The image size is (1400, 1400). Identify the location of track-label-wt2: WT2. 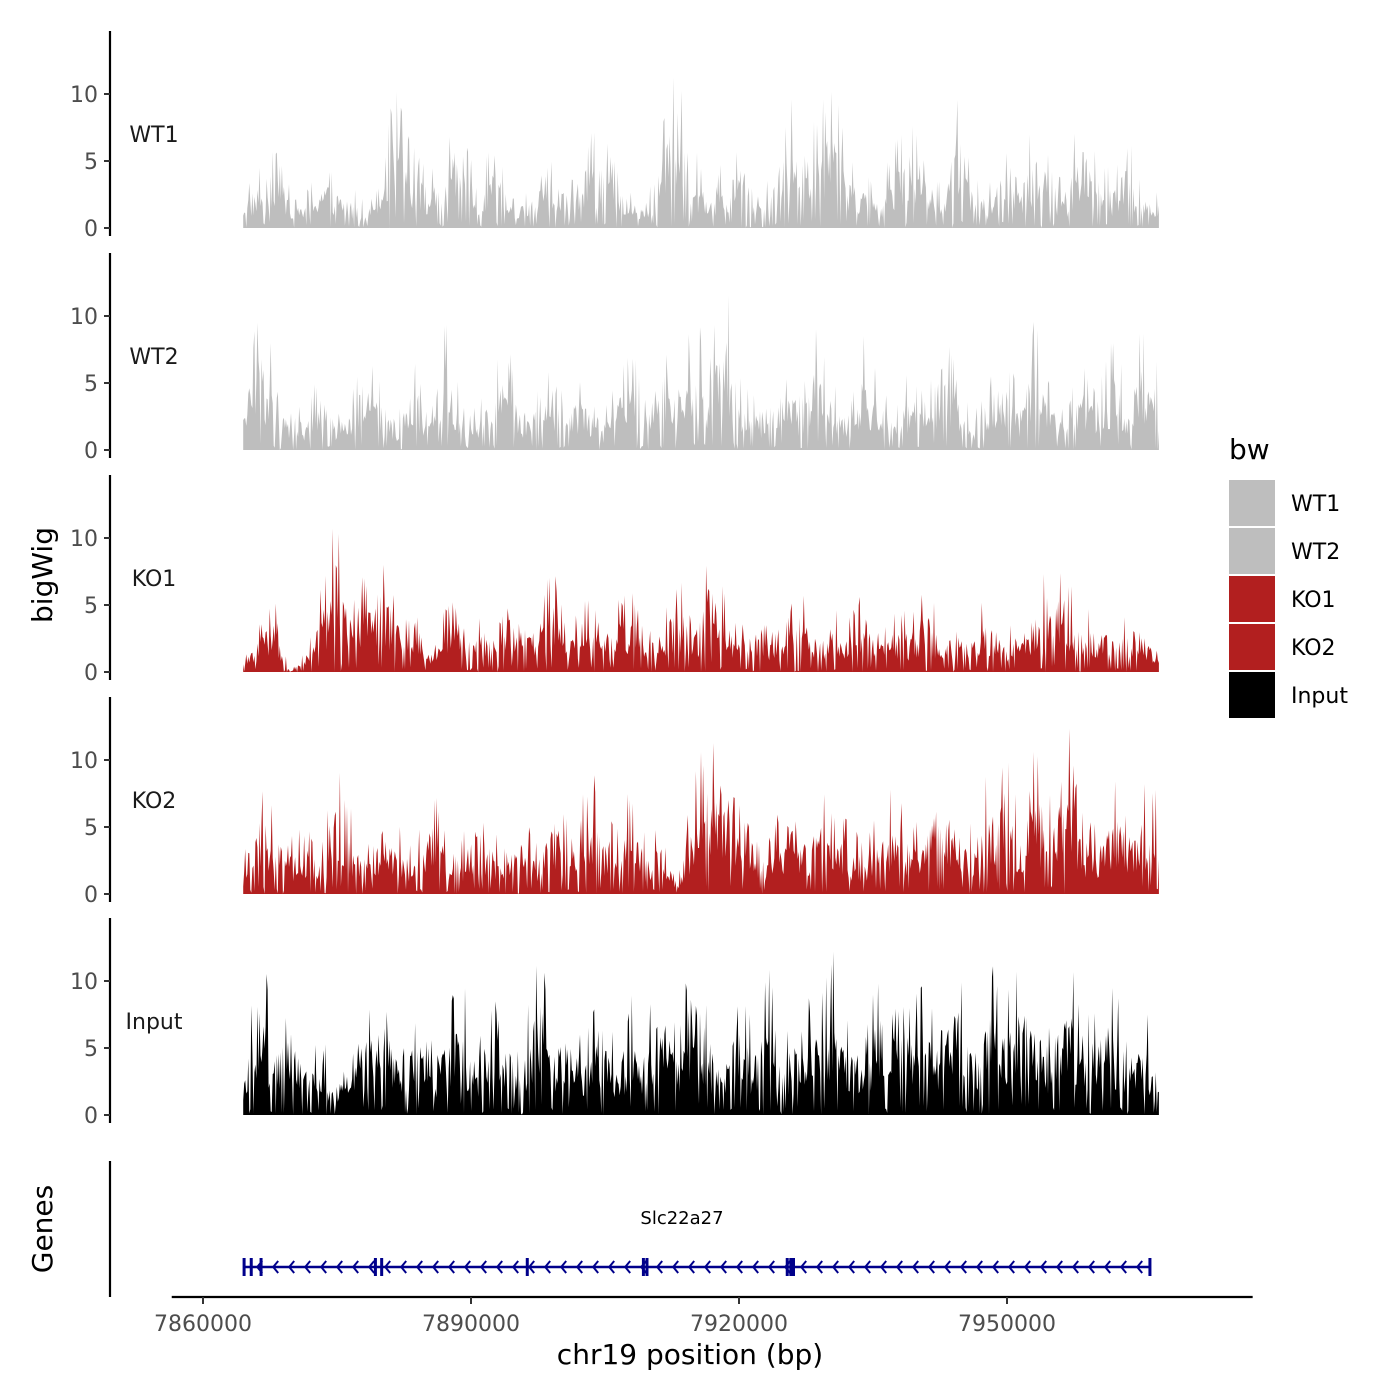
(153, 357).